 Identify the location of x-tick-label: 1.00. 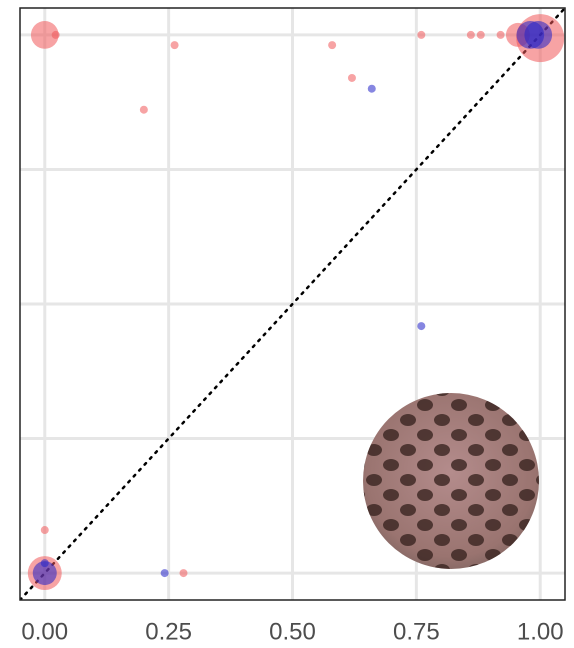
(540, 631).